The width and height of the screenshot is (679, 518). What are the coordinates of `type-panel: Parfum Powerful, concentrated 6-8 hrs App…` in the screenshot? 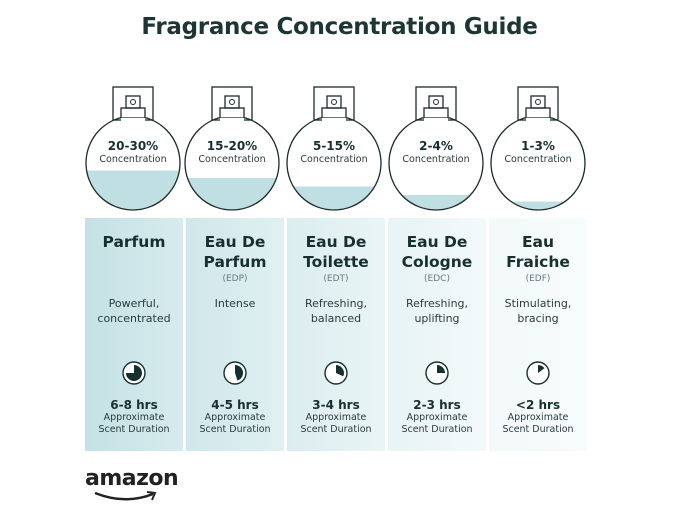 It's located at (134, 334).